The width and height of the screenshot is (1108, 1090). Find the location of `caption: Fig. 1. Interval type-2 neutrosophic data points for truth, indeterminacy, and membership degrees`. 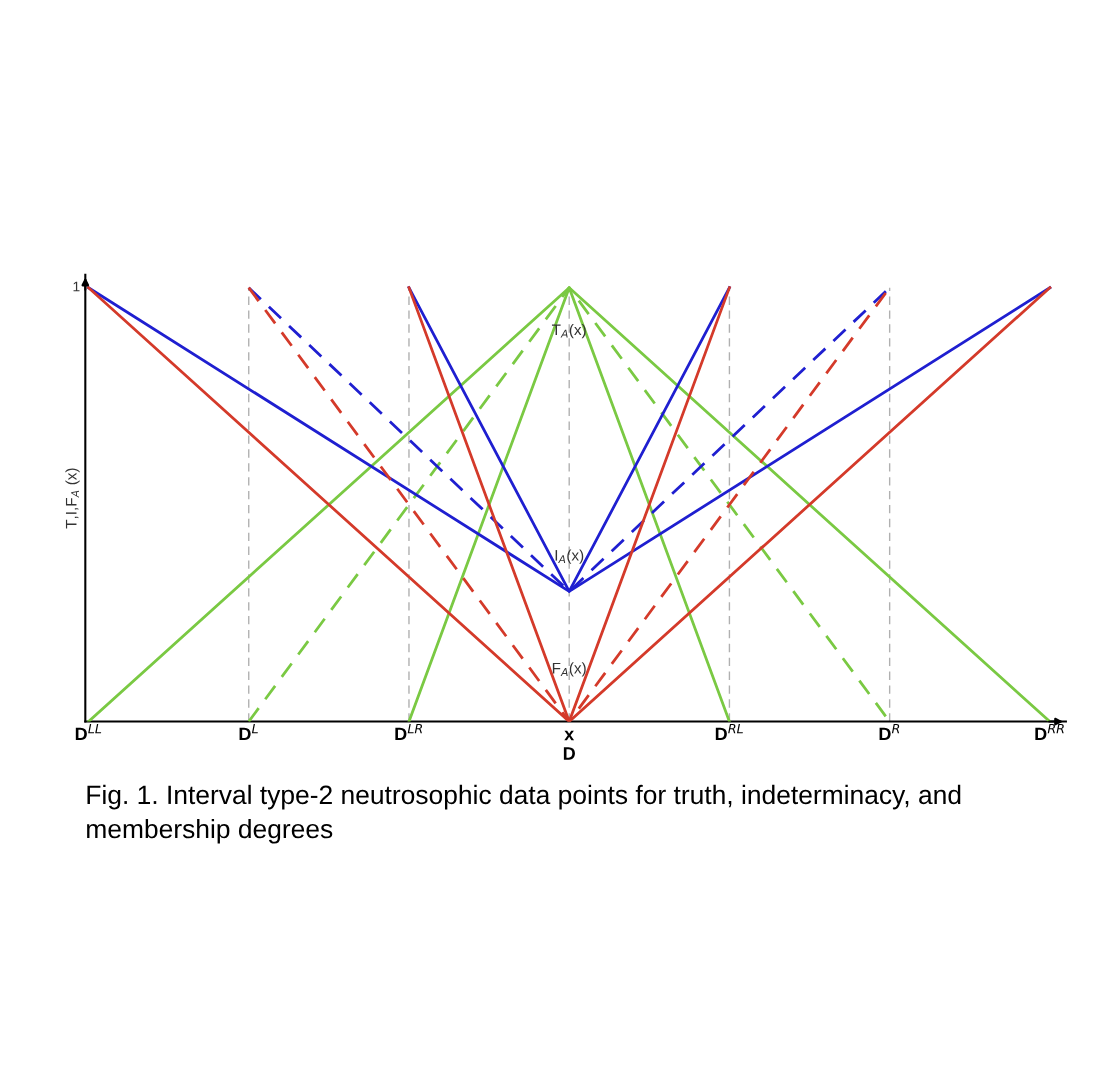

caption: Fig. 1. Interval type-2 neutrosophic data points for truth, indeterminacy, and membership degrees is located at coordinates (524, 814).